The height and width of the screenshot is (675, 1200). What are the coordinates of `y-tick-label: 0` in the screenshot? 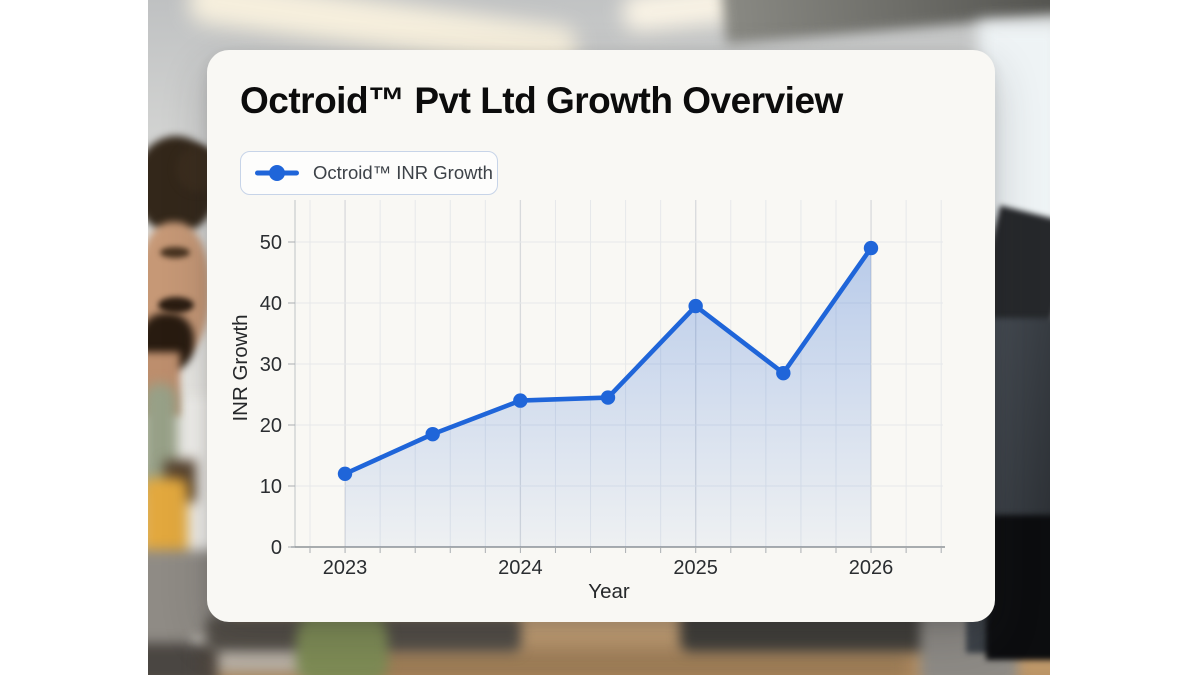 It's located at (276, 548).